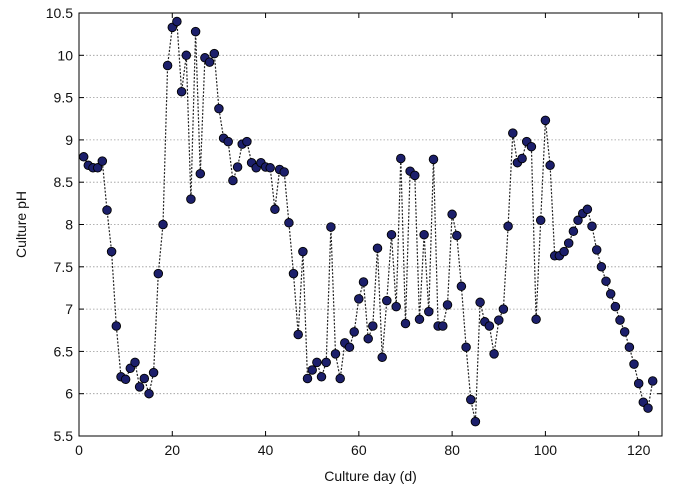 This screenshot has height=491, width=677. Describe the element at coordinates (79, 450) in the screenshot. I see `x-tick-label: 0` at that location.